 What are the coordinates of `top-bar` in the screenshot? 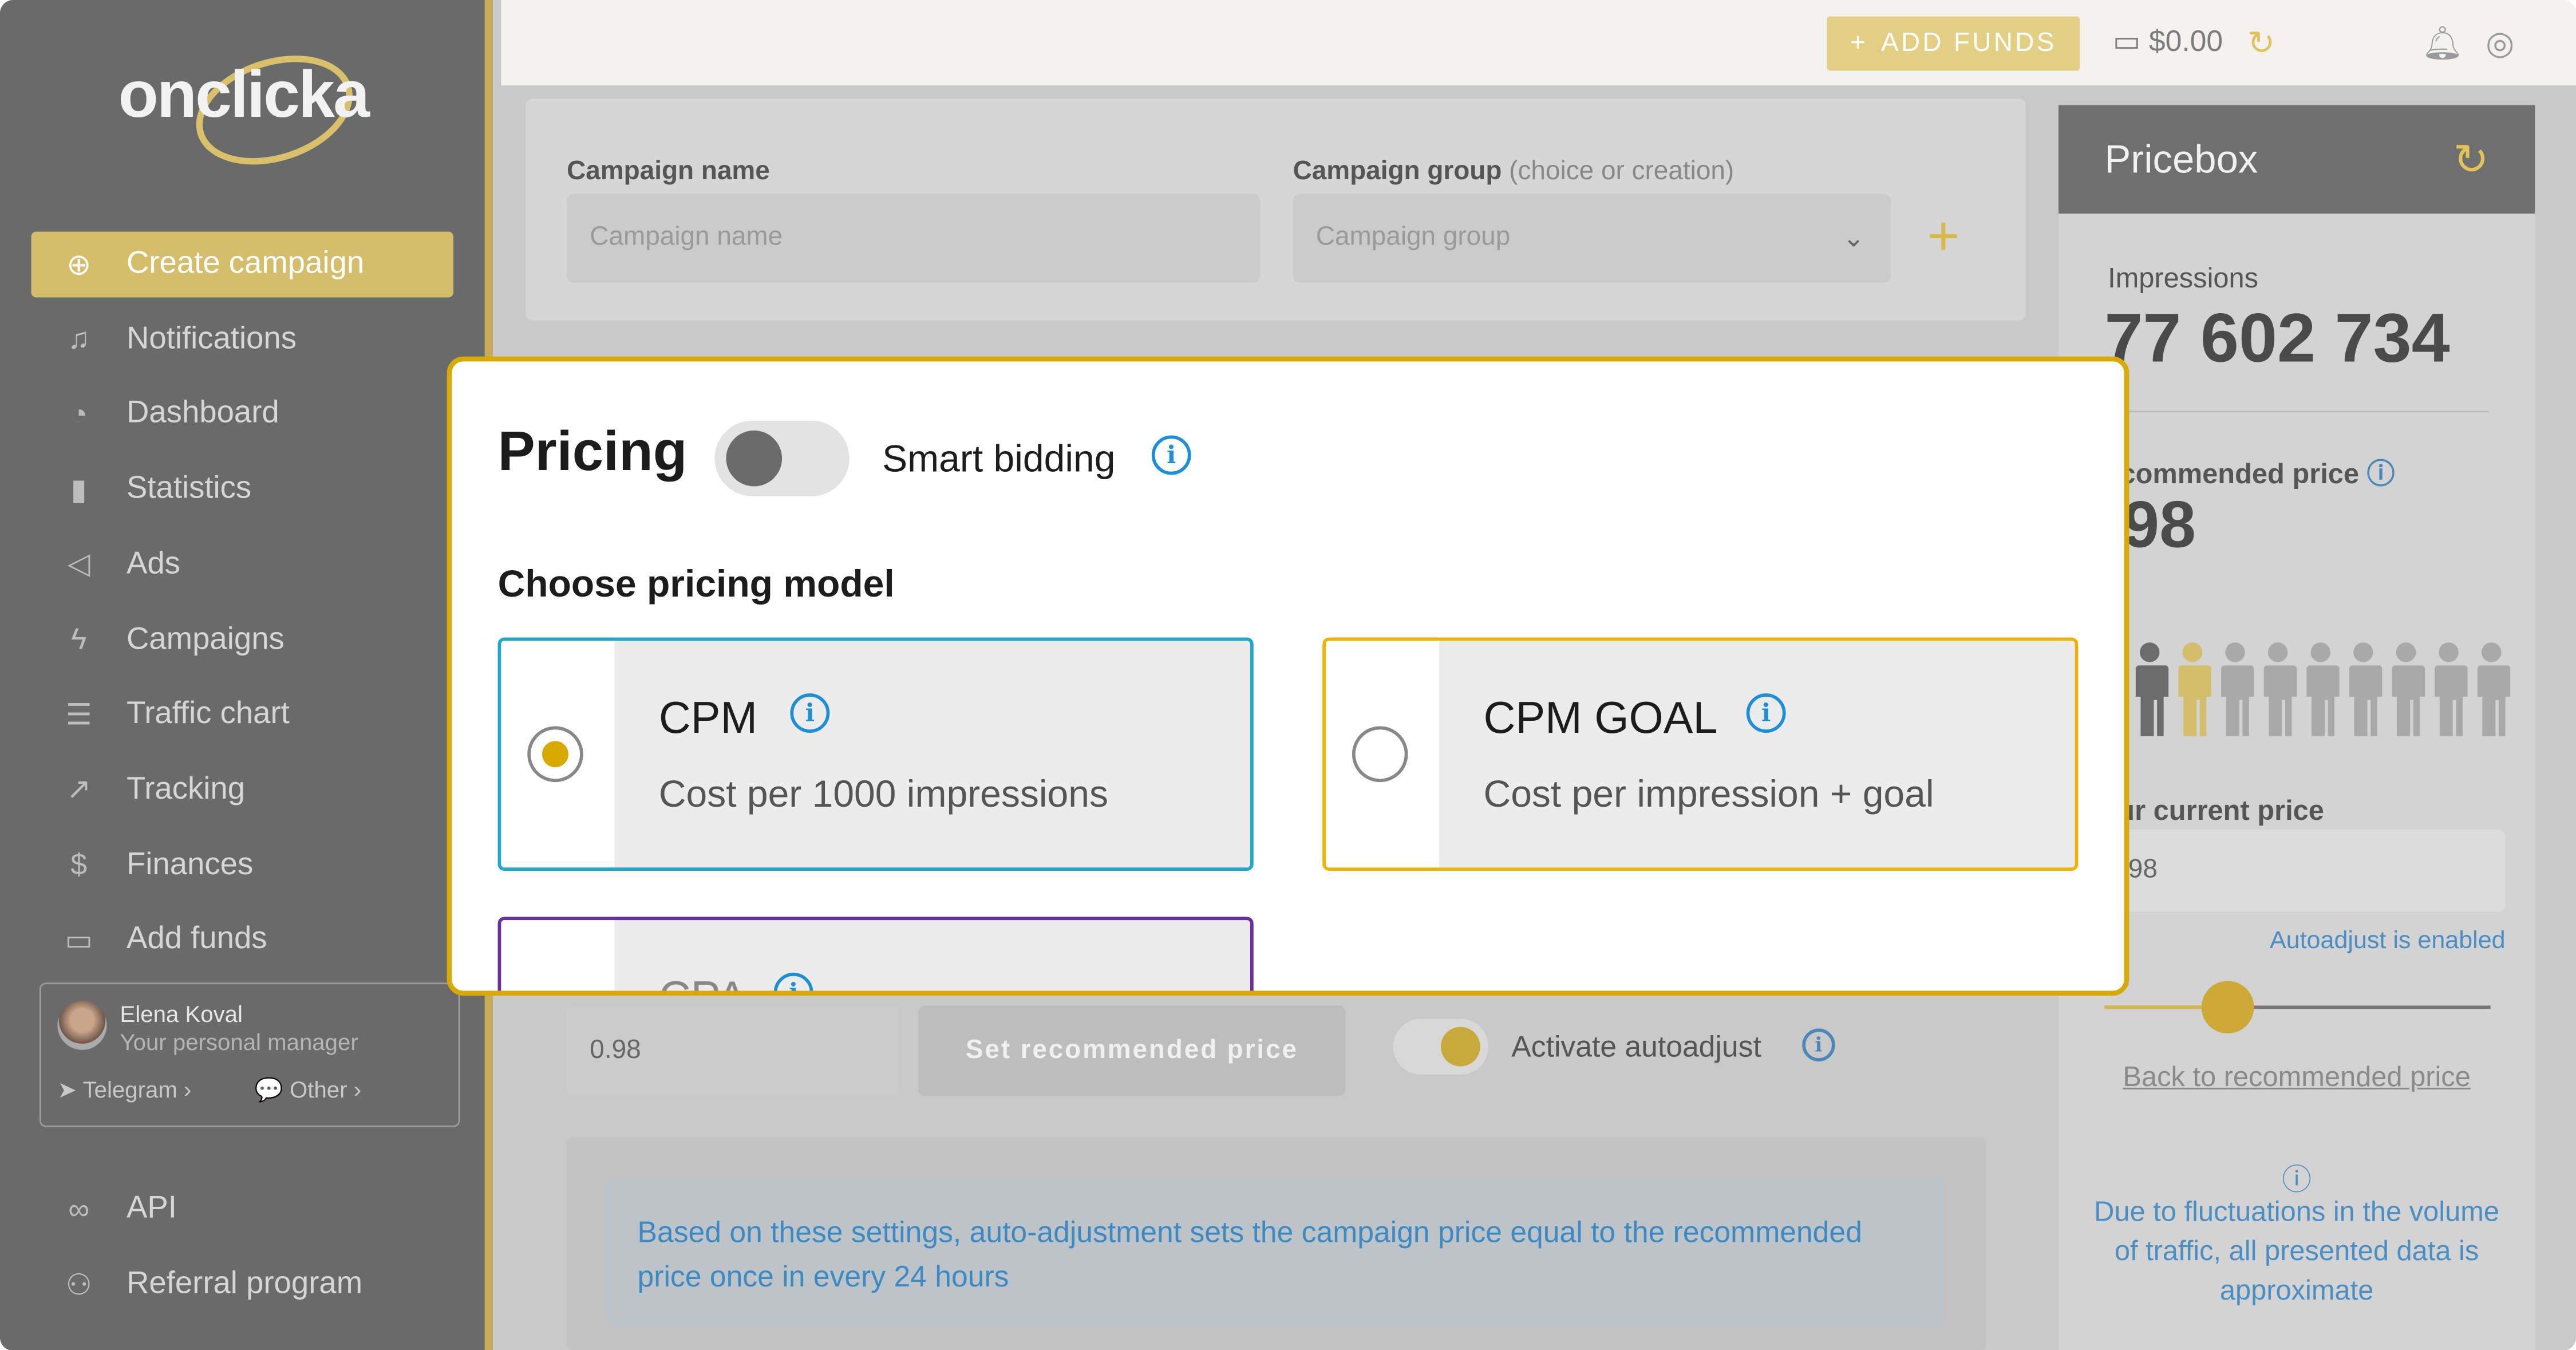 It's located at (1538, 43).